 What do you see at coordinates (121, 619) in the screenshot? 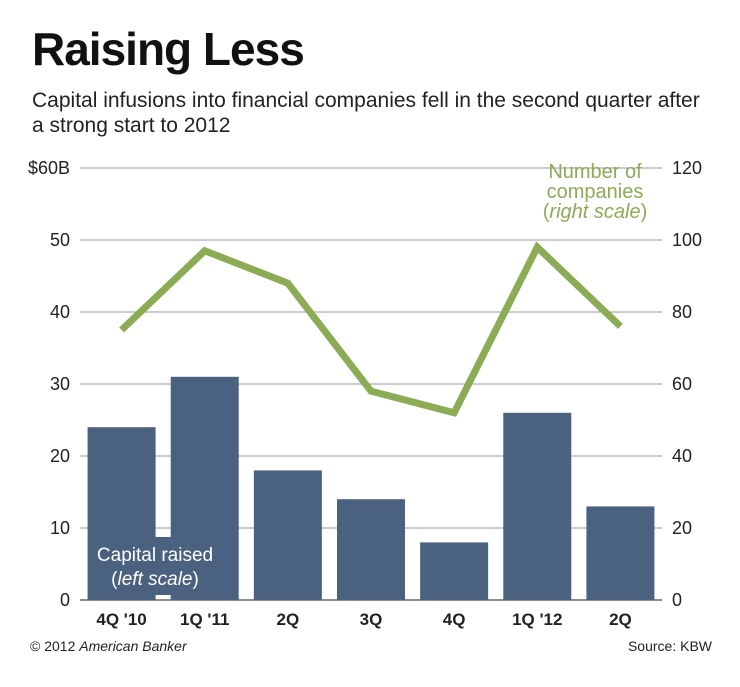
I see `x-tick-label: 4Q '10` at bounding box center [121, 619].